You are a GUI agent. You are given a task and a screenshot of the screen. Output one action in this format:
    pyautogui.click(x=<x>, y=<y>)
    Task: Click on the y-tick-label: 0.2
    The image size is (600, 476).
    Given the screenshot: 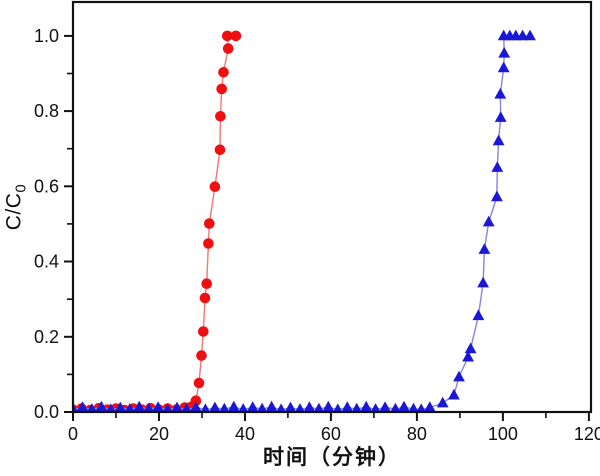 What is the action you would take?
    pyautogui.click(x=46, y=337)
    